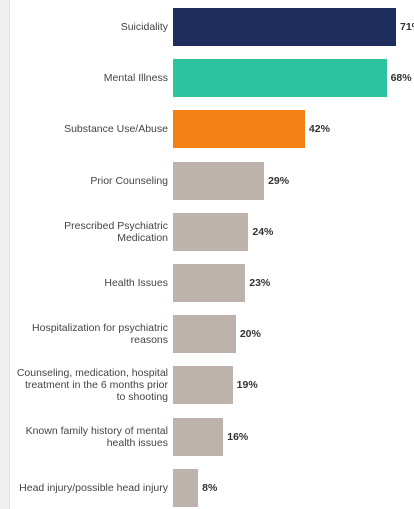 The image size is (414, 509). Describe the element at coordinates (319, 129) in the screenshot. I see `value-label: 42%` at that location.